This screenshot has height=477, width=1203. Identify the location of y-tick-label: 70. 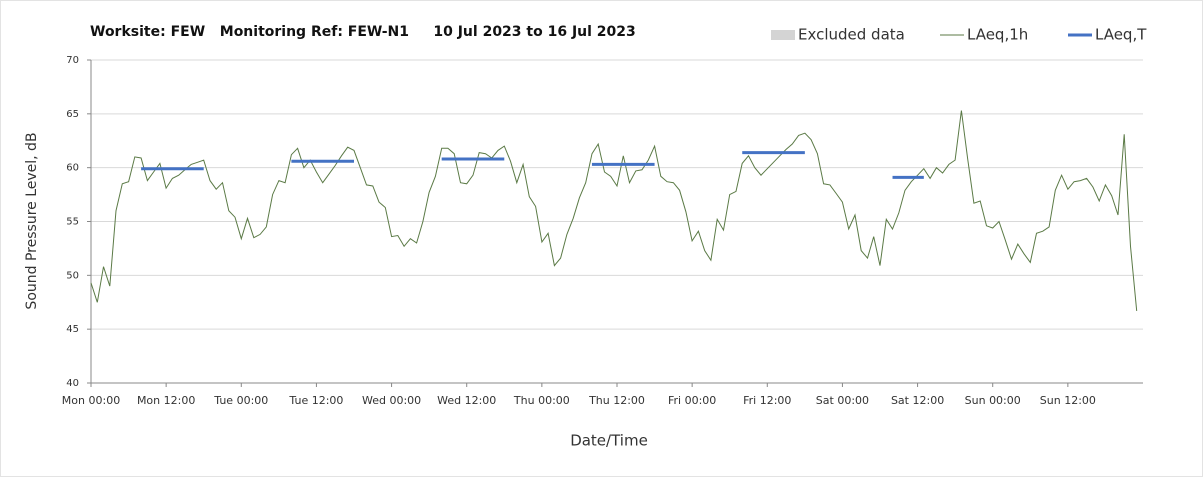
(72, 60).